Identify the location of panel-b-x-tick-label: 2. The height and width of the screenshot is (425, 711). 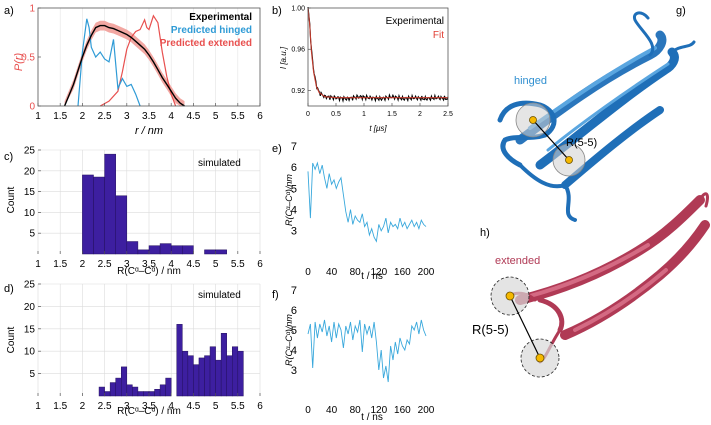
(420, 114).